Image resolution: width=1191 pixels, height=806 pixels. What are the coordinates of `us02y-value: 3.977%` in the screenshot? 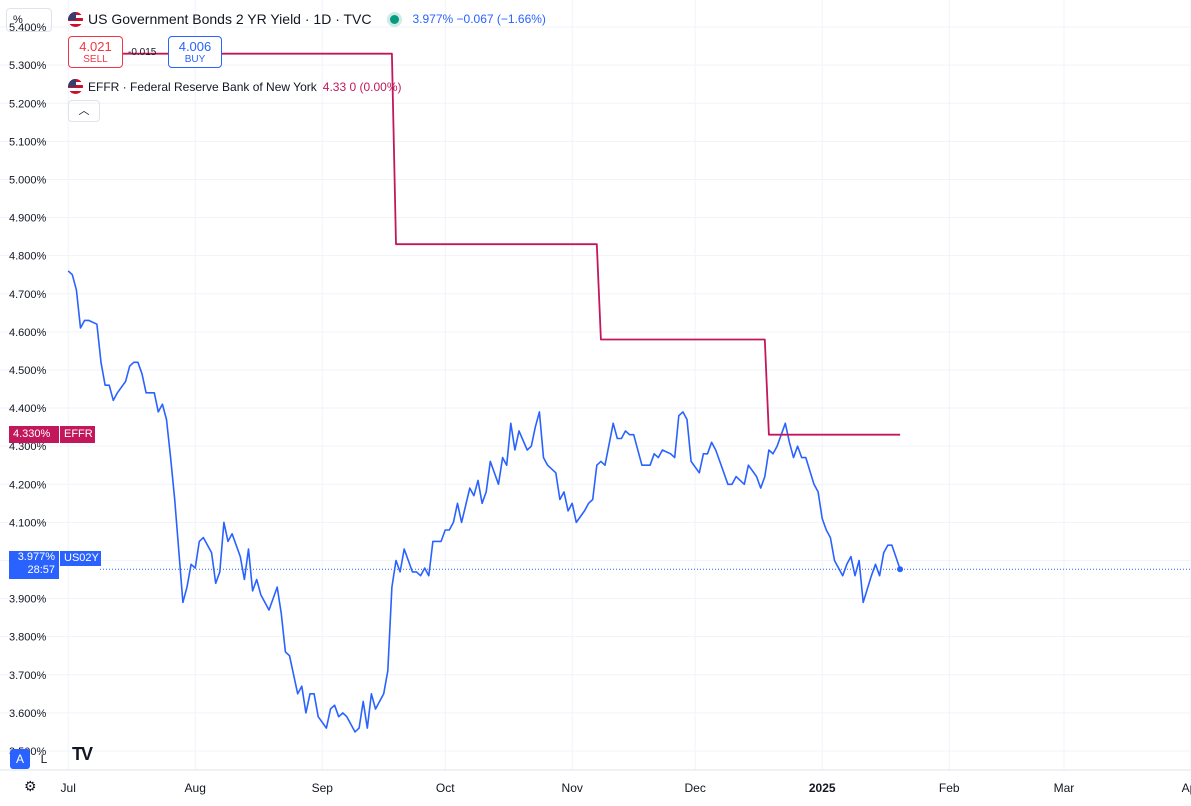 It's located at (36, 557).